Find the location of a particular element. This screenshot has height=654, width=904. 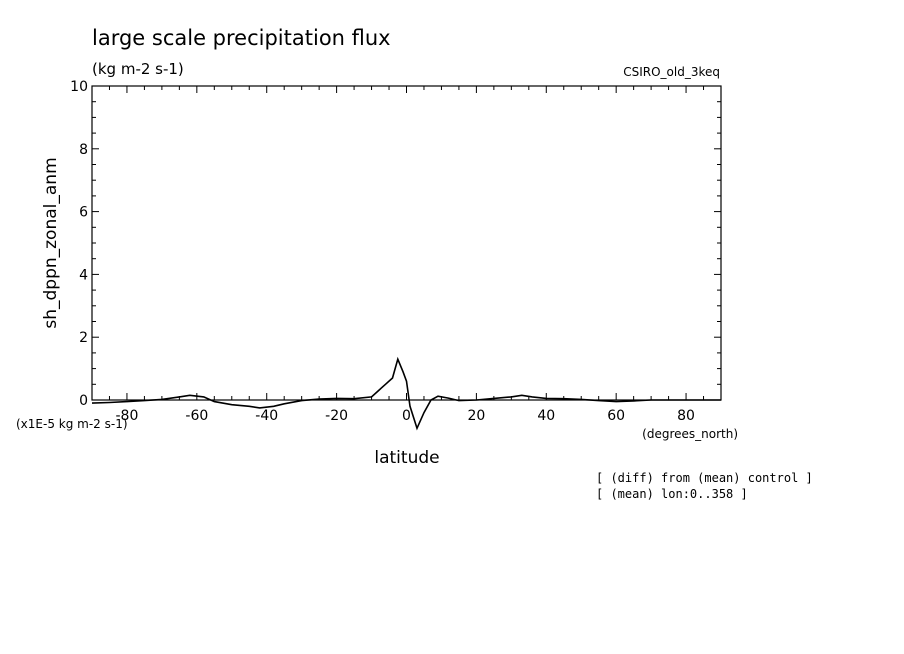

y-tick-labels: 0 2 4 6 8 10 is located at coordinates (79, 244).